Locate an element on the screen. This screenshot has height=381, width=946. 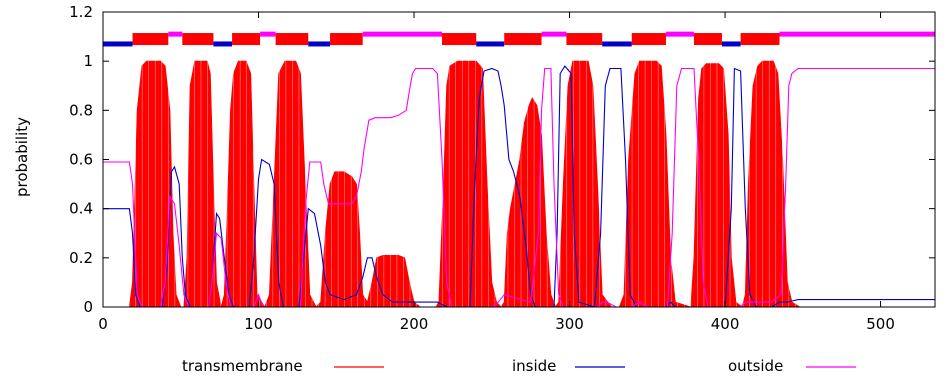
legend: transmembrane inside outside is located at coordinates (519, 366).